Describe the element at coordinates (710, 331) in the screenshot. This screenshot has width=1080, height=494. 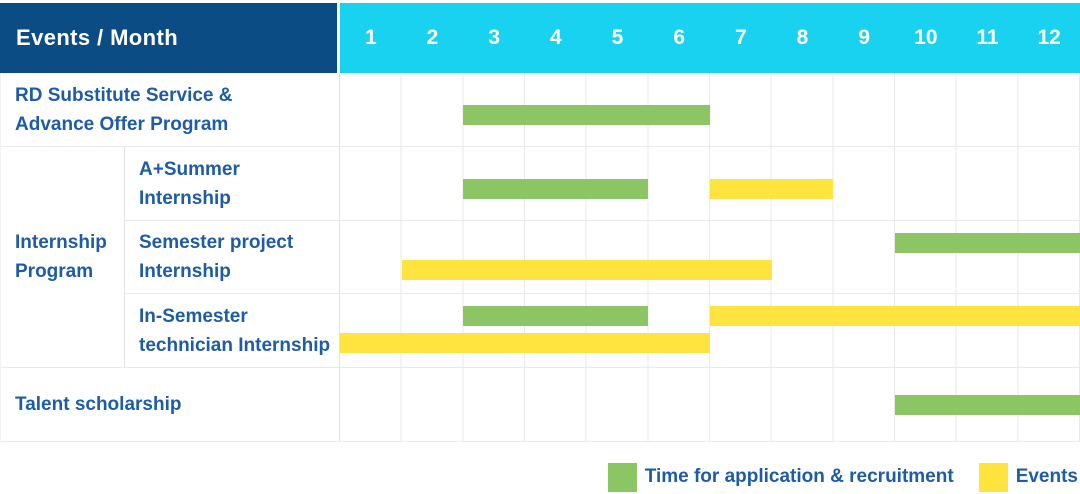
I see `chart-row-in-semester-technician-internship` at that location.